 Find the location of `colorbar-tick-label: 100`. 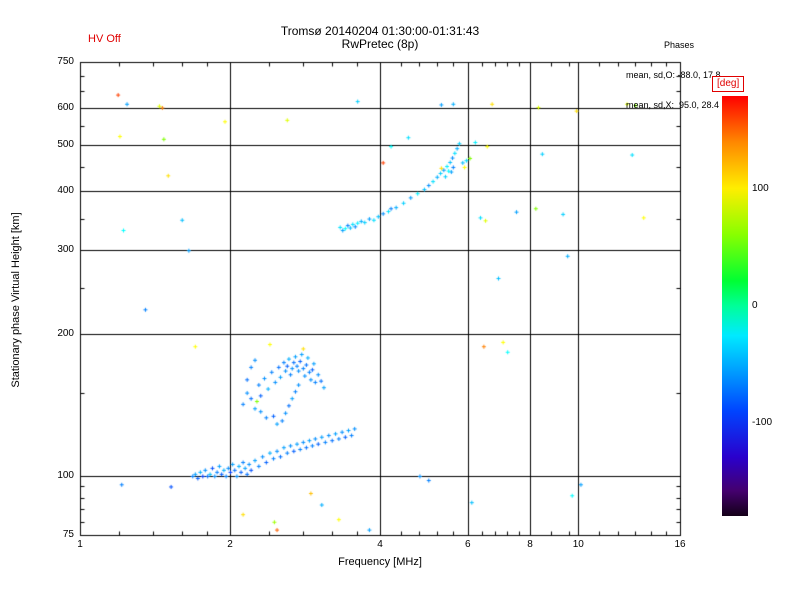

colorbar-tick-label: 100 is located at coordinates (760, 189).